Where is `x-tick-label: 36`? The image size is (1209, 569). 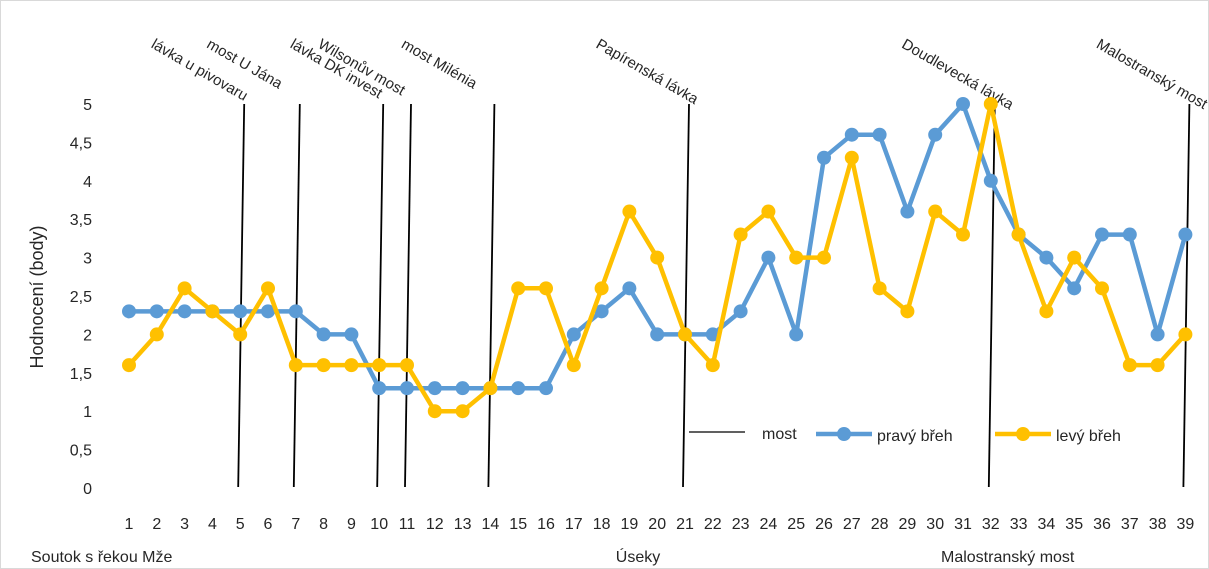
x-tick-label: 36 is located at coordinates (1102, 524).